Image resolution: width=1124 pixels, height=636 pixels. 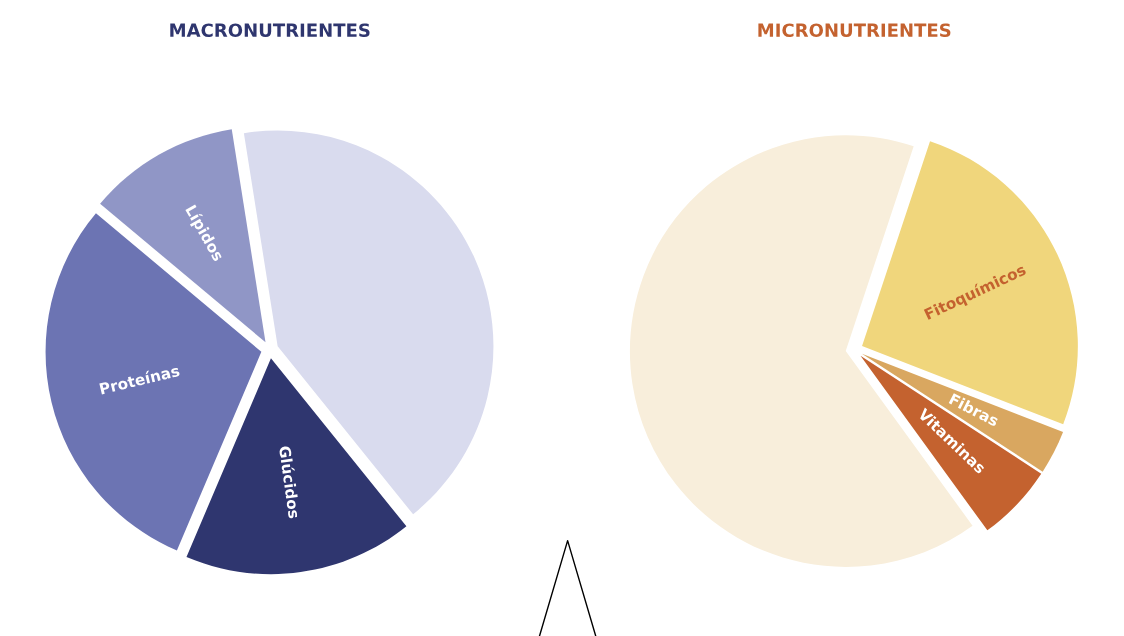 I want to click on chart-title: MACRONUTRIENTES, so click(x=270, y=30).